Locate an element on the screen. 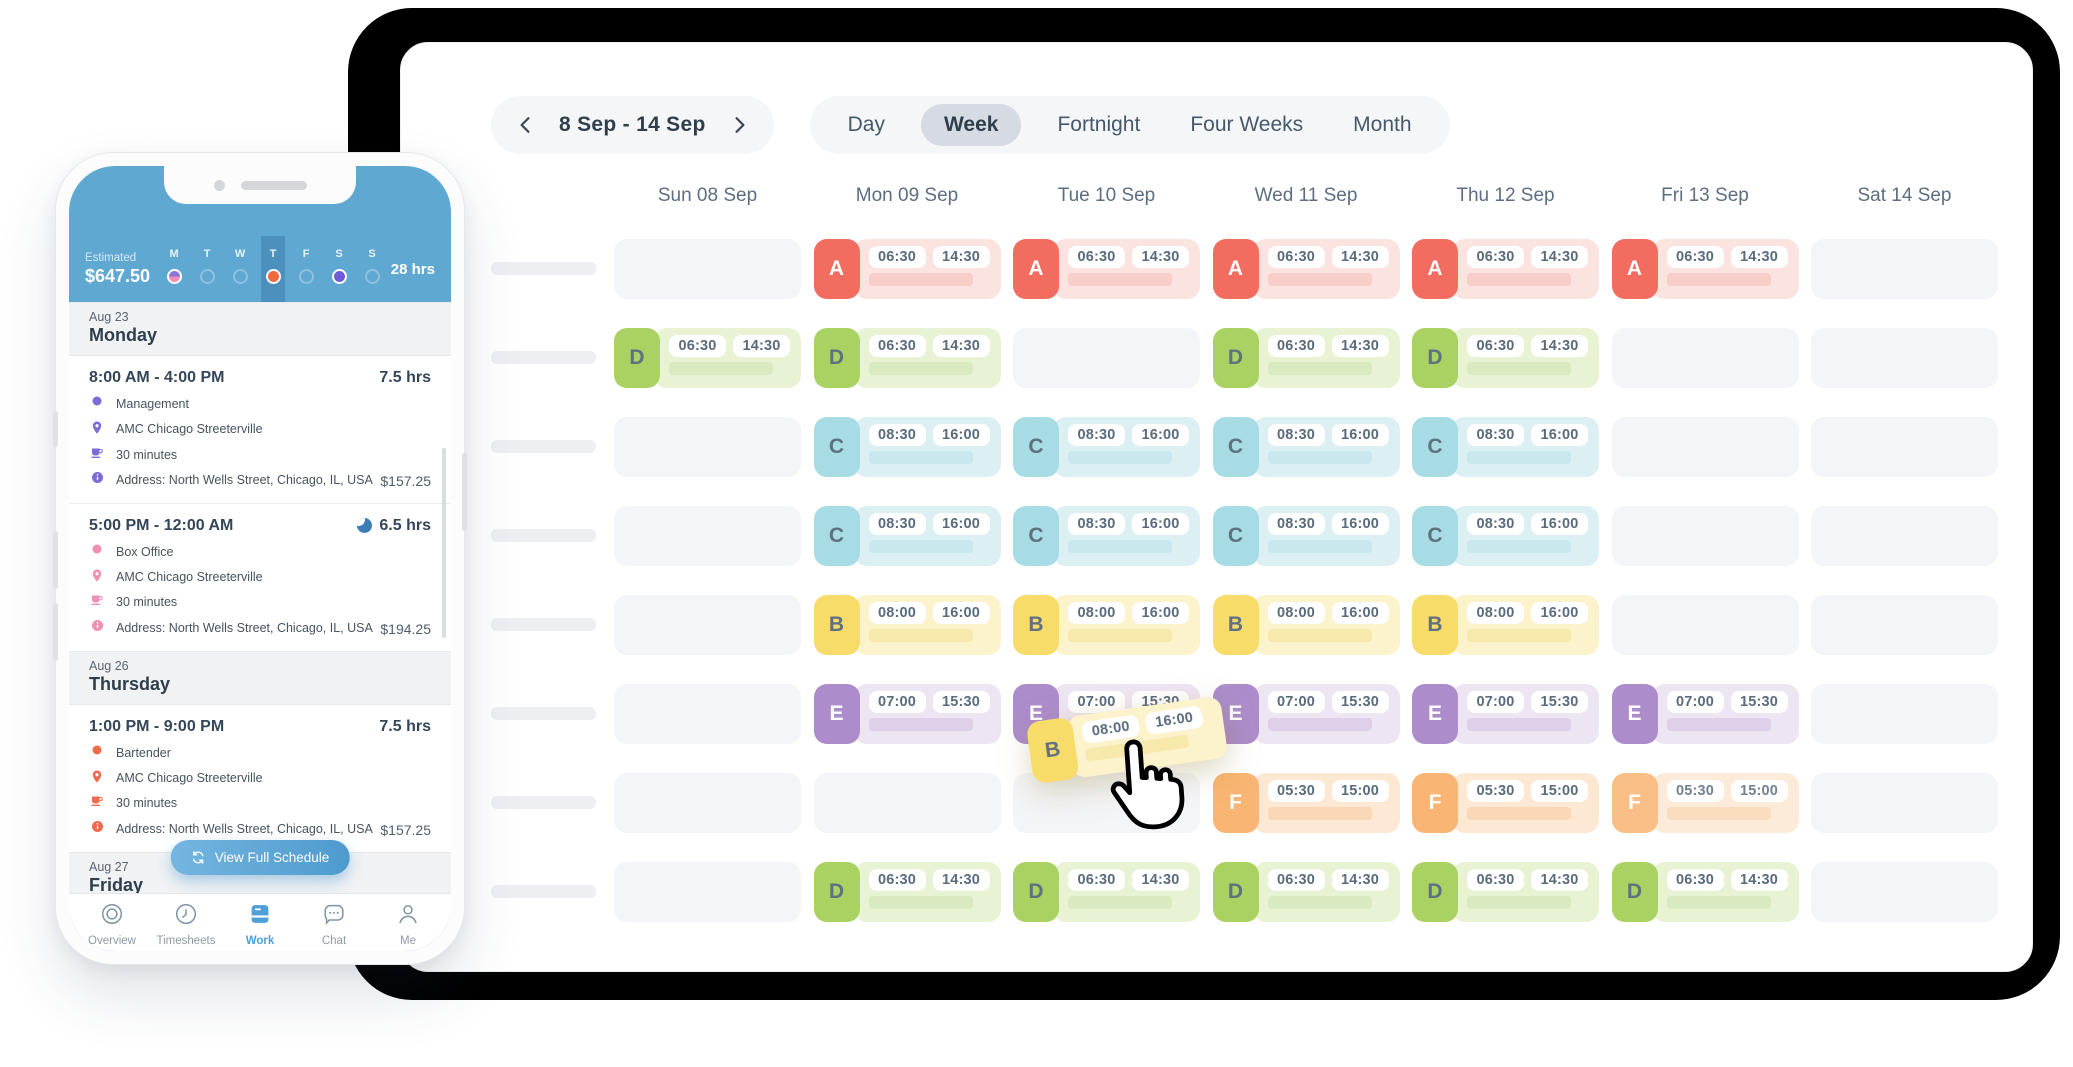  bottom-nav: Overview Timesheets Work Chat Me is located at coordinates (260, 922).